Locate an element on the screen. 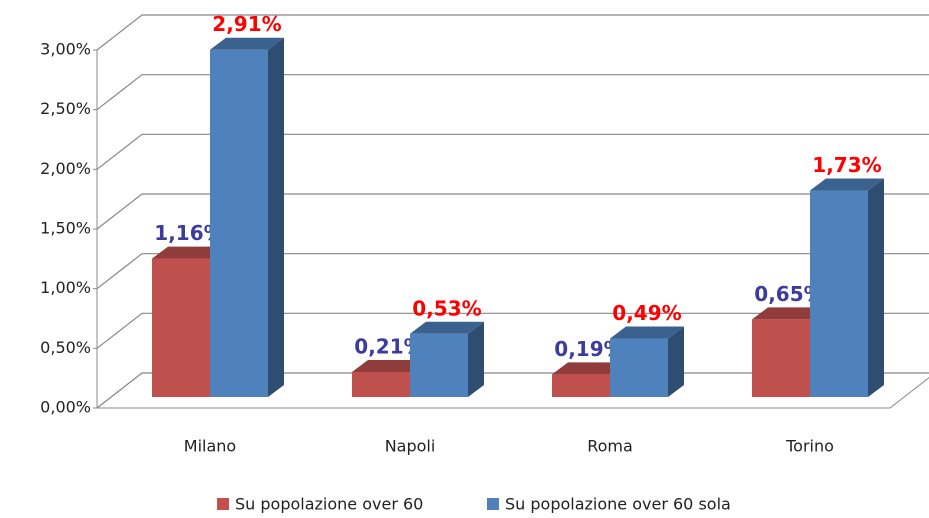 This screenshot has width=929, height=518. value-label: 1,73% is located at coordinates (846, 165).